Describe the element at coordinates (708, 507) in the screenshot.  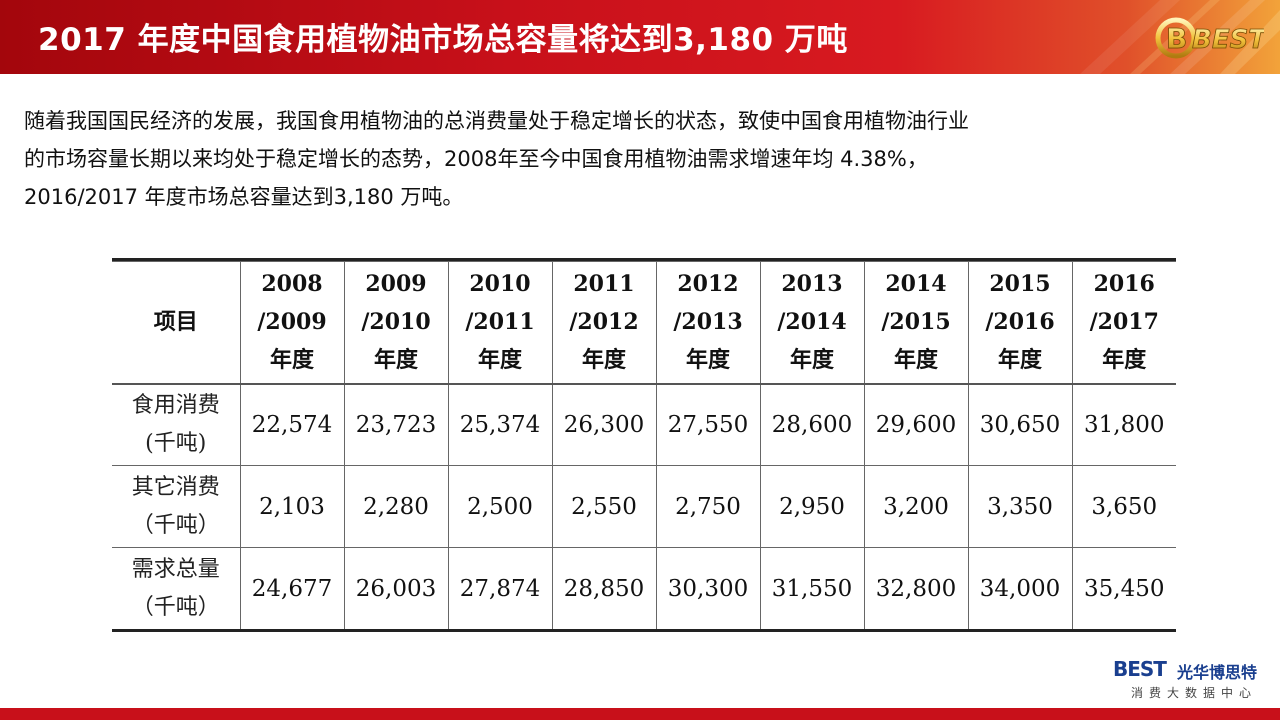
I see `table-cell: 2,750` at that location.